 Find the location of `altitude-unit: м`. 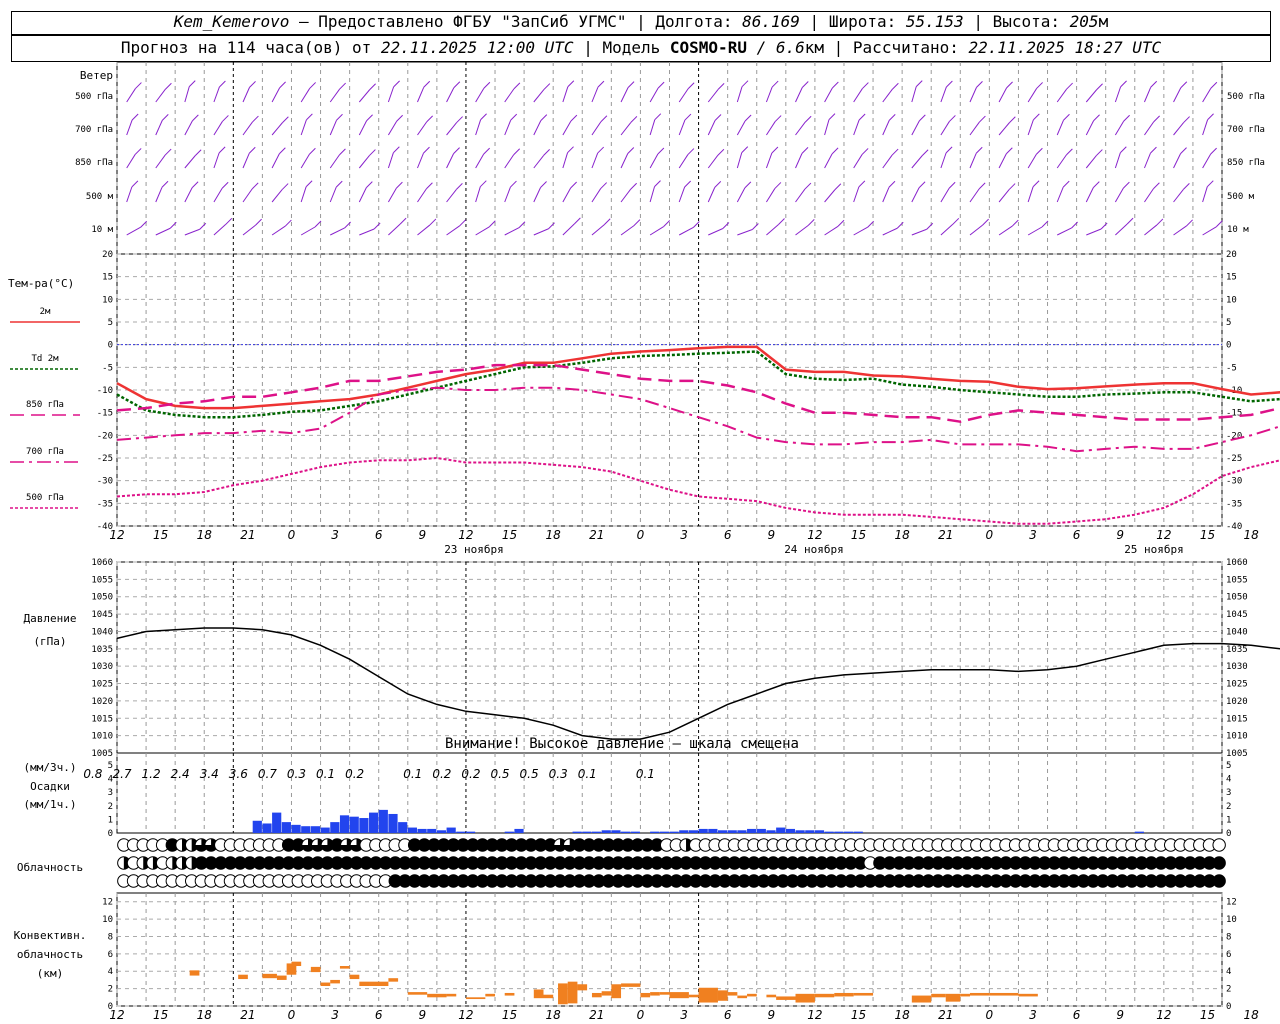

altitude-unit: м is located at coordinates (1103, 21).